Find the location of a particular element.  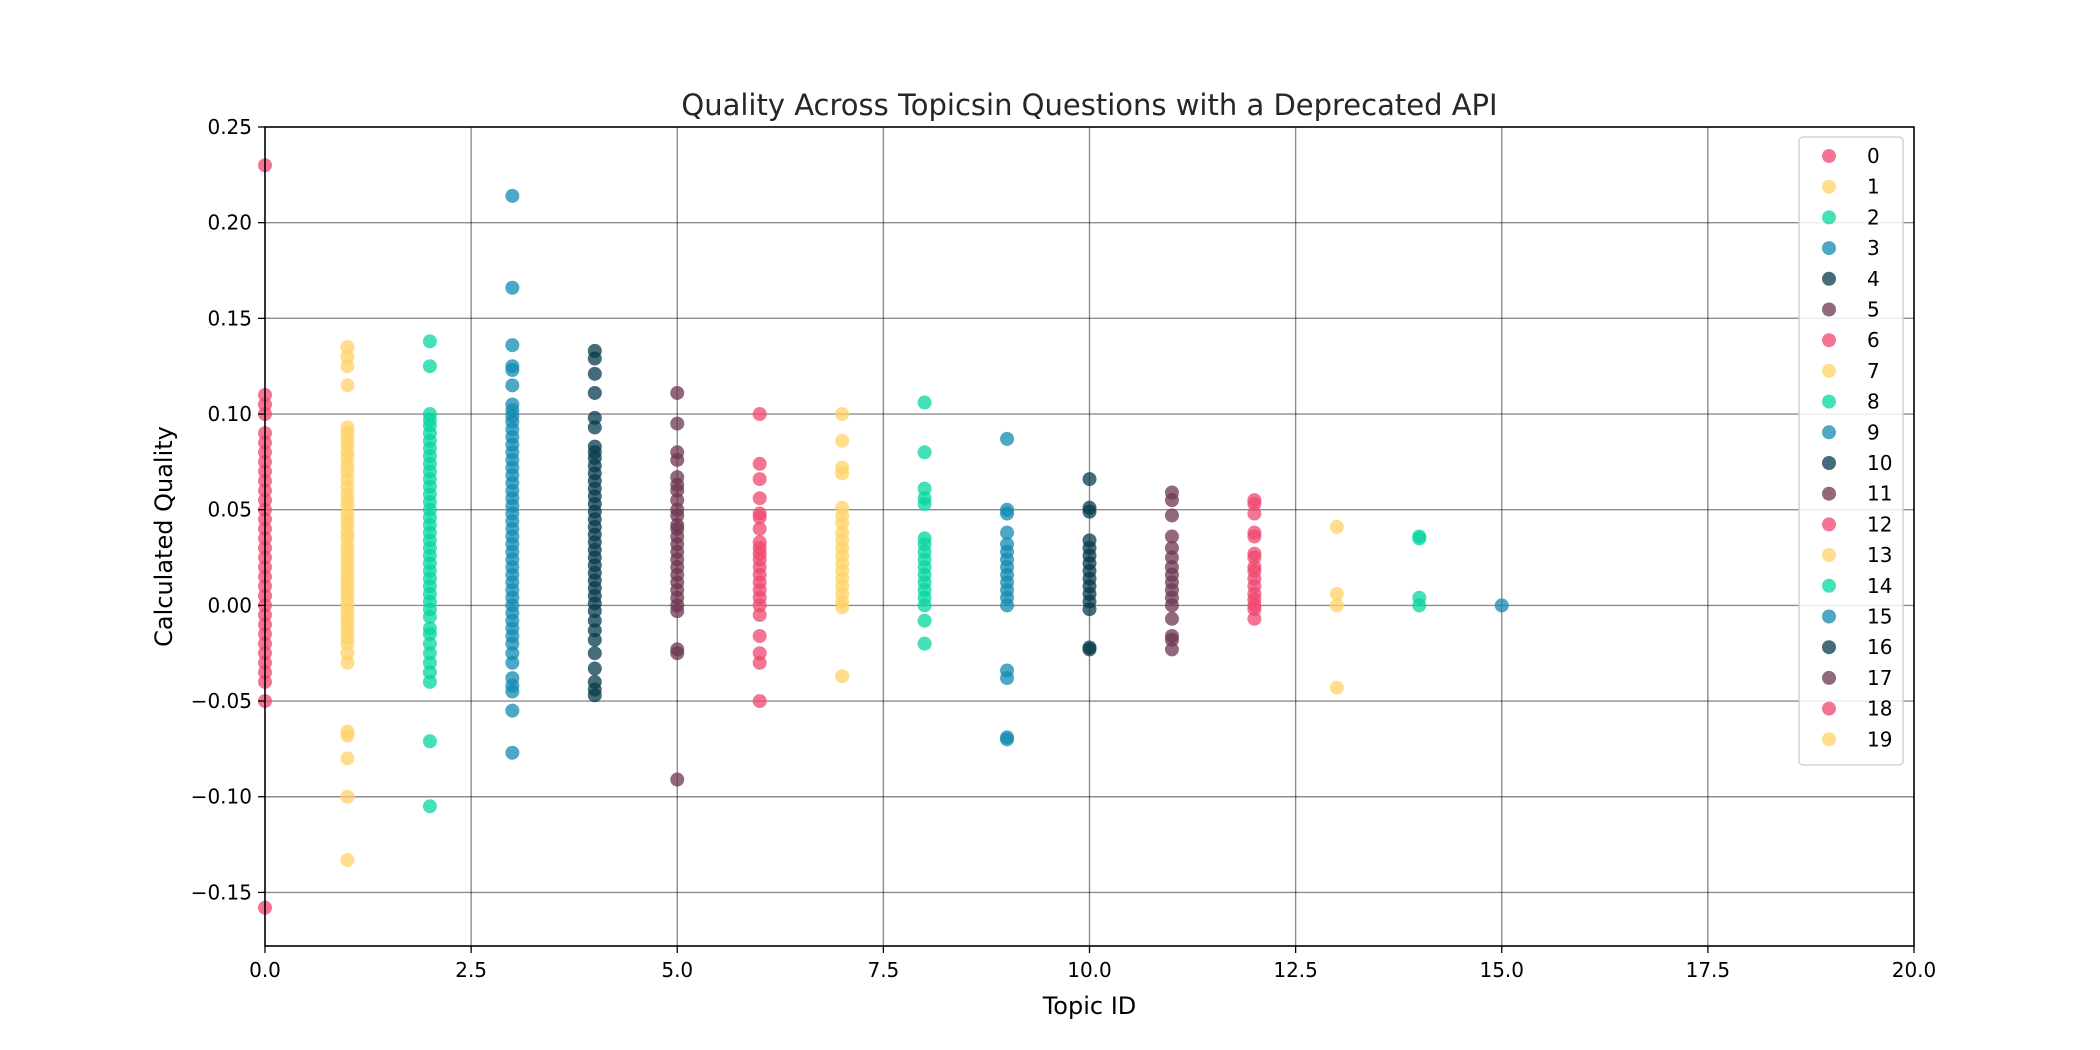

x-tick-label: 12.5 is located at coordinates (1295, 970).